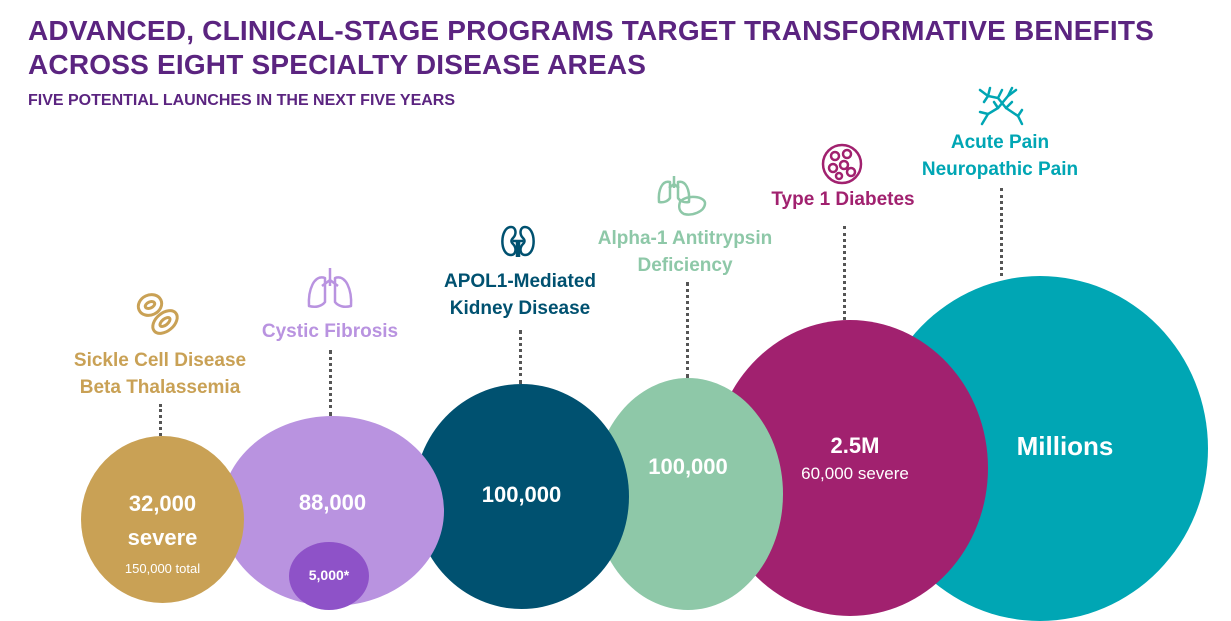  Describe the element at coordinates (332, 502) in the screenshot. I see `cystic-fibrosis-count: 88,000` at that location.